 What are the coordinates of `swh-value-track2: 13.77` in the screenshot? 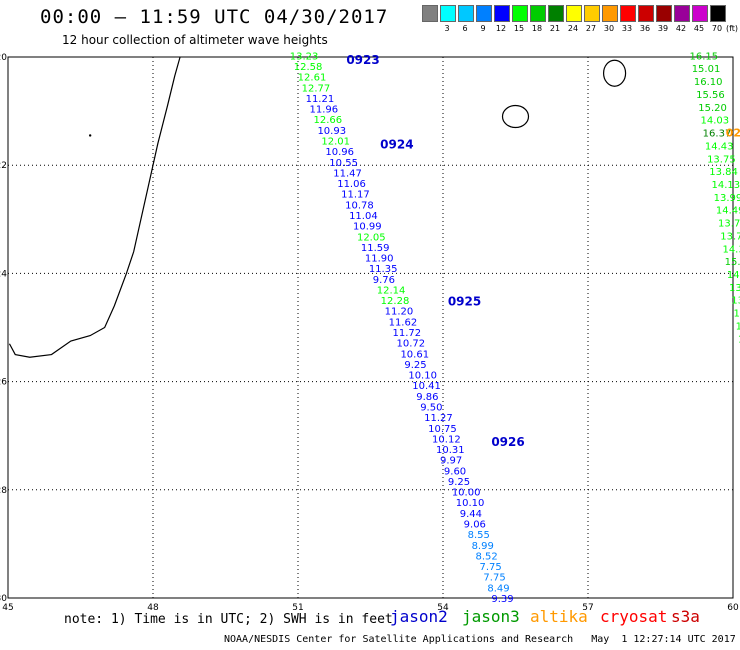 It's located at (730, 236).